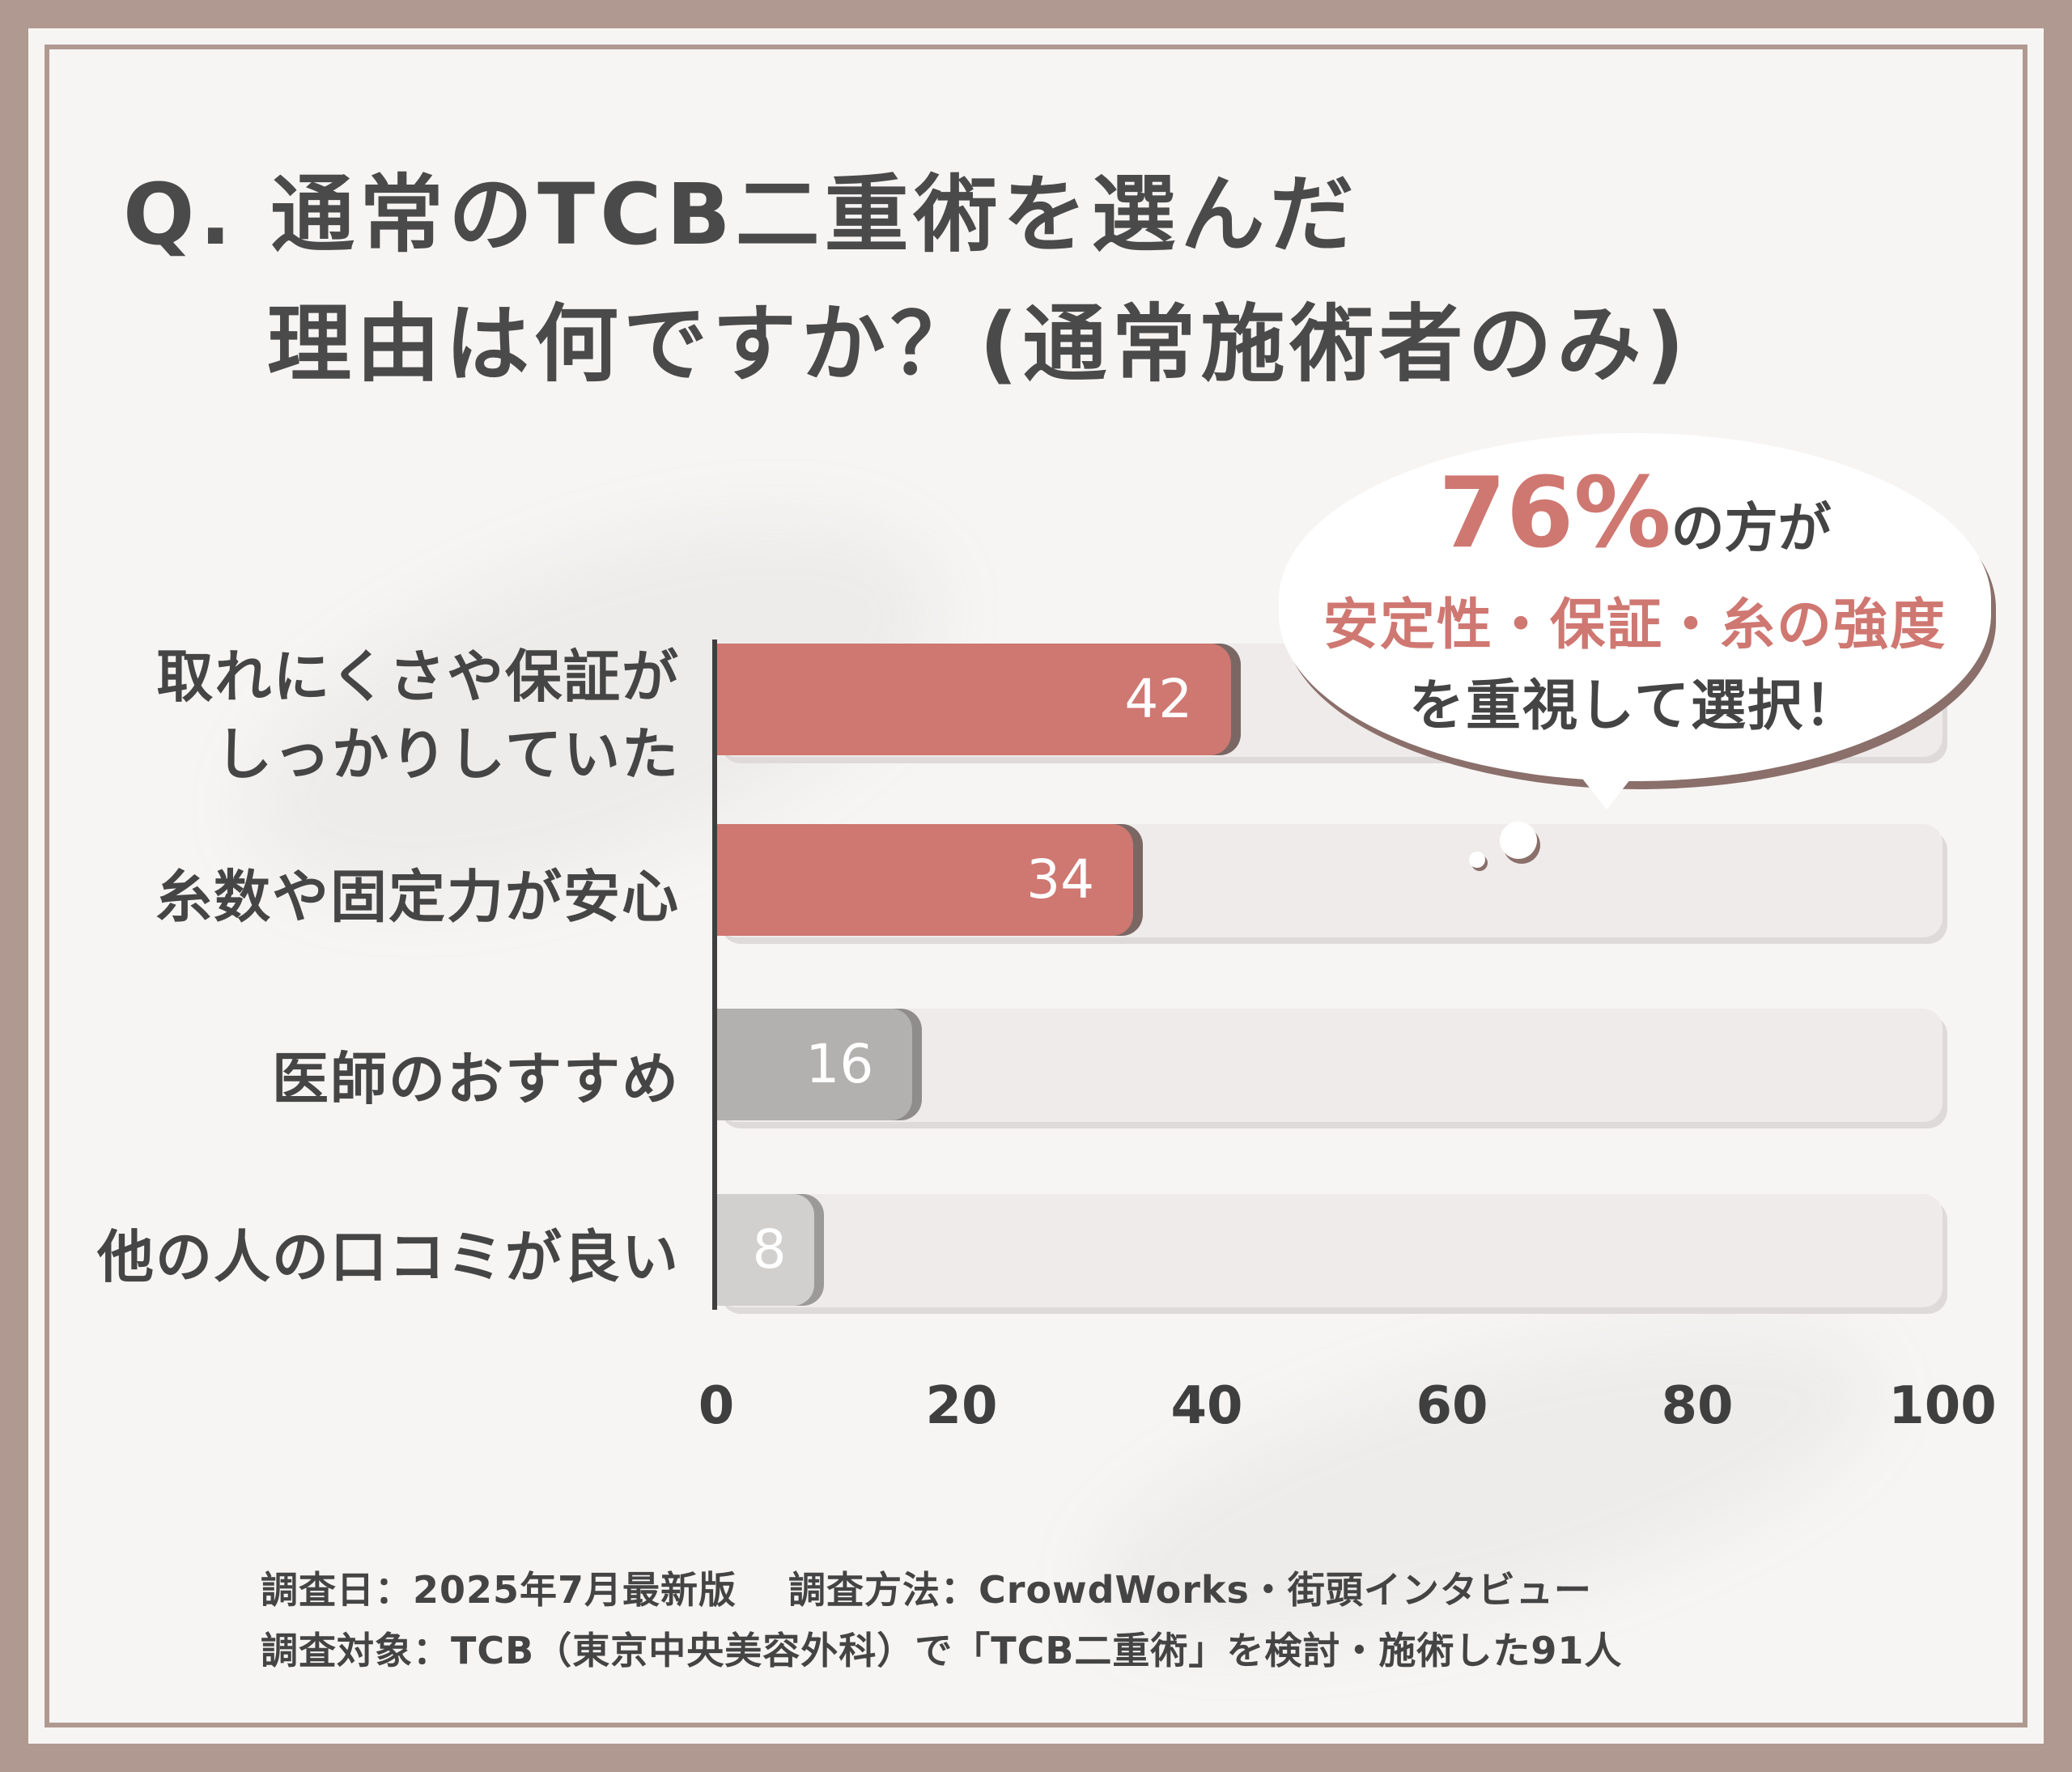 The height and width of the screenshot is (1772, 2072). Describe the element at coordinates (418, 716) in the screenshot. I see `category-label-1: 取れにくさや保証が しっかりしていた` at that location.